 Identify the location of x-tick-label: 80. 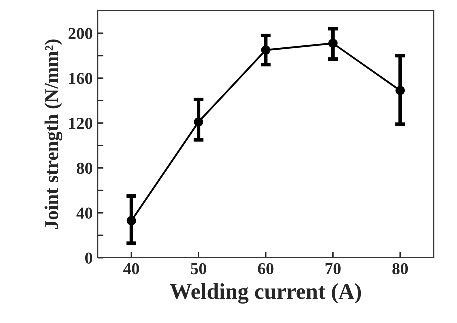
(400, 269).